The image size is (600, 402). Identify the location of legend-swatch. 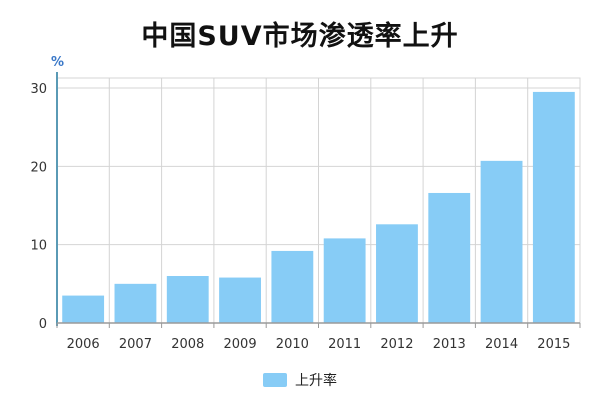
(275, 380).